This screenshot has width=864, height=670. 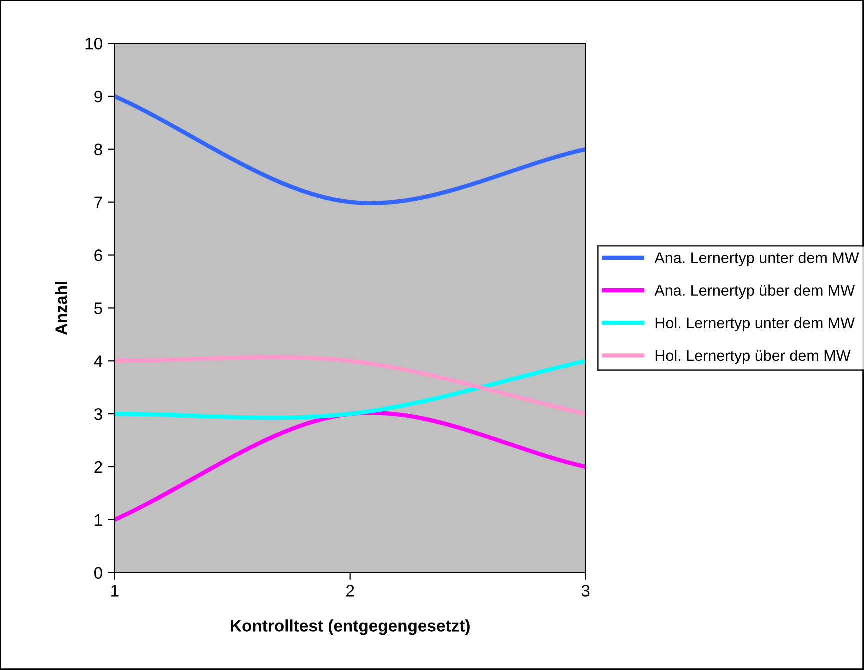 I want to click on legend-label: Hol. Lernertyp unter dem MW, so click(x=755, y=324).